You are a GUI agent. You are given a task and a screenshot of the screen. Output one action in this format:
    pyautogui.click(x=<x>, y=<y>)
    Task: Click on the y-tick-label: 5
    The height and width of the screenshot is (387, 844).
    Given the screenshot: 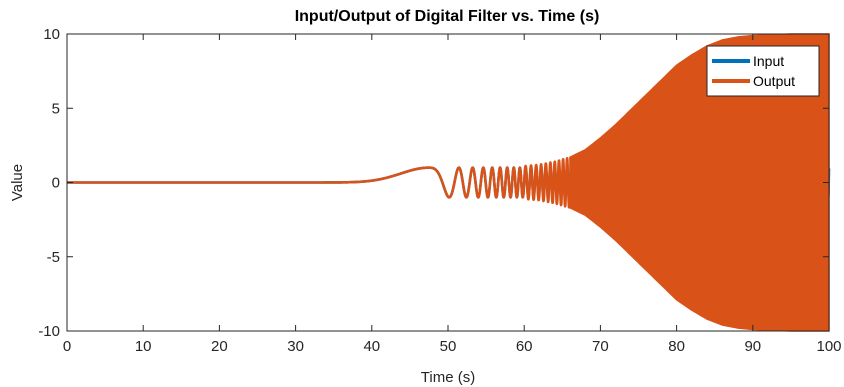 What is the action you would take?
    pyautogui.click(x=56, y=108)
    